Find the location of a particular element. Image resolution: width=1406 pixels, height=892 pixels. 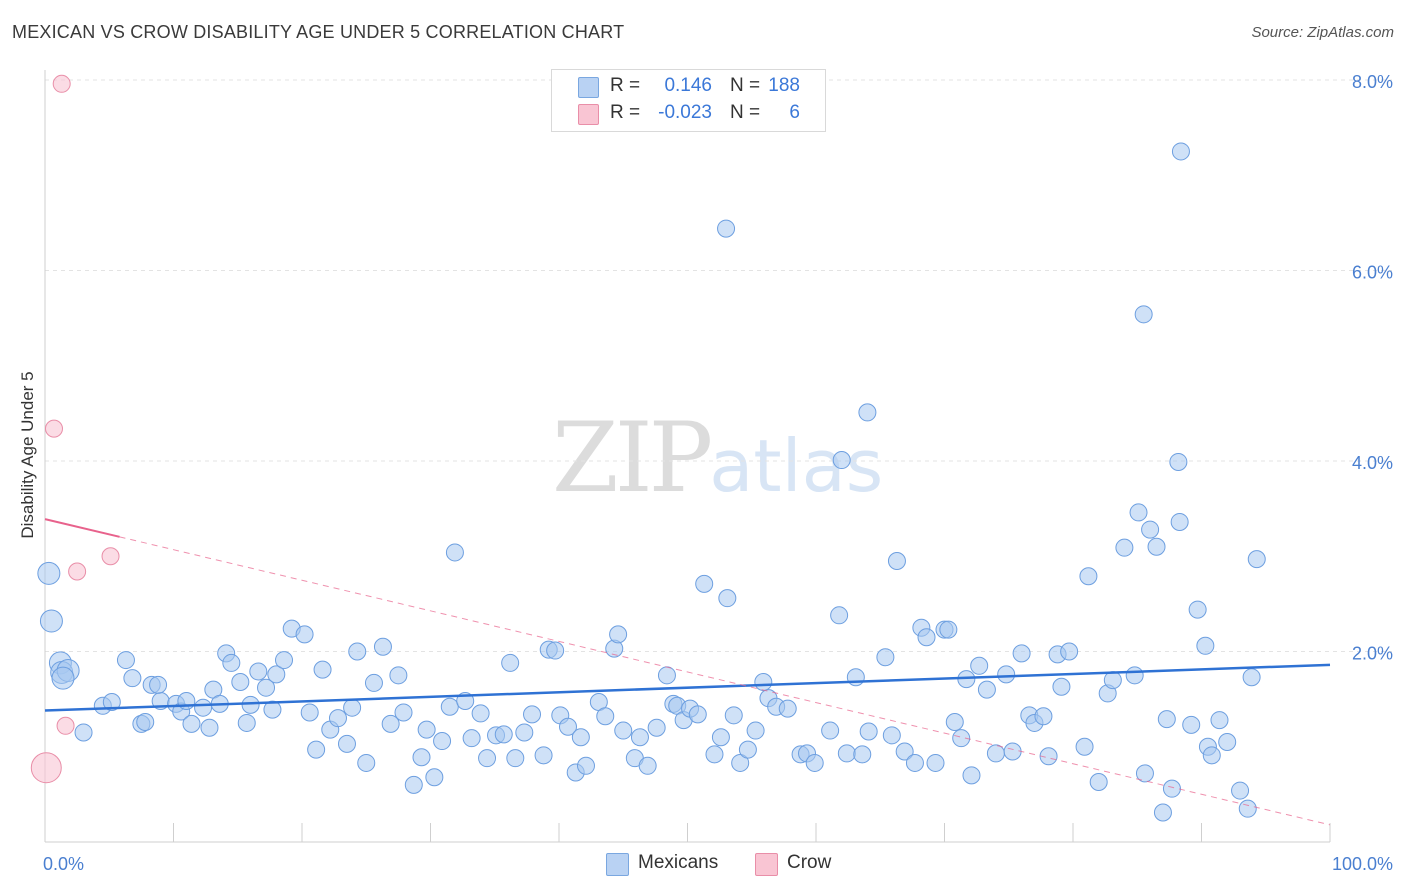

legend-r-value: 0.146 is located at coordinates (688, 85).